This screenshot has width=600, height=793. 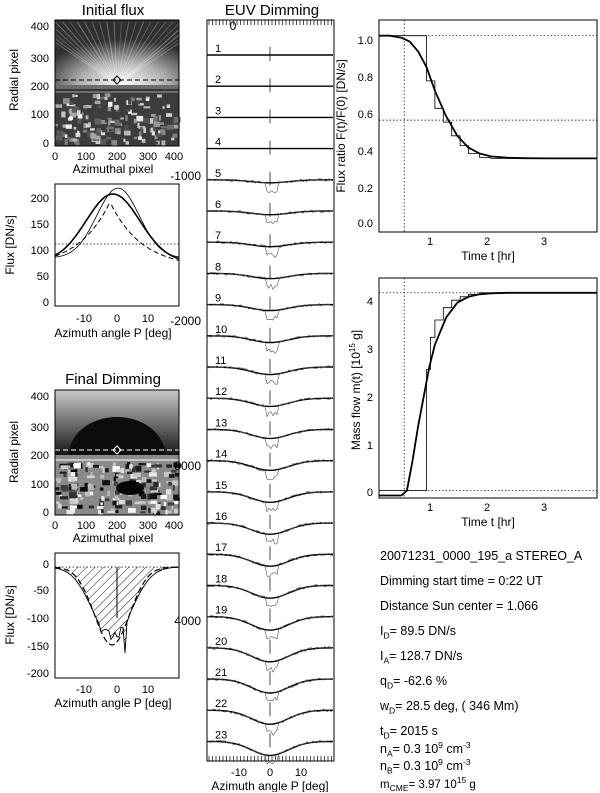 I want to click on ratio-y-tick: 0.0, so click(x=365, y=224).